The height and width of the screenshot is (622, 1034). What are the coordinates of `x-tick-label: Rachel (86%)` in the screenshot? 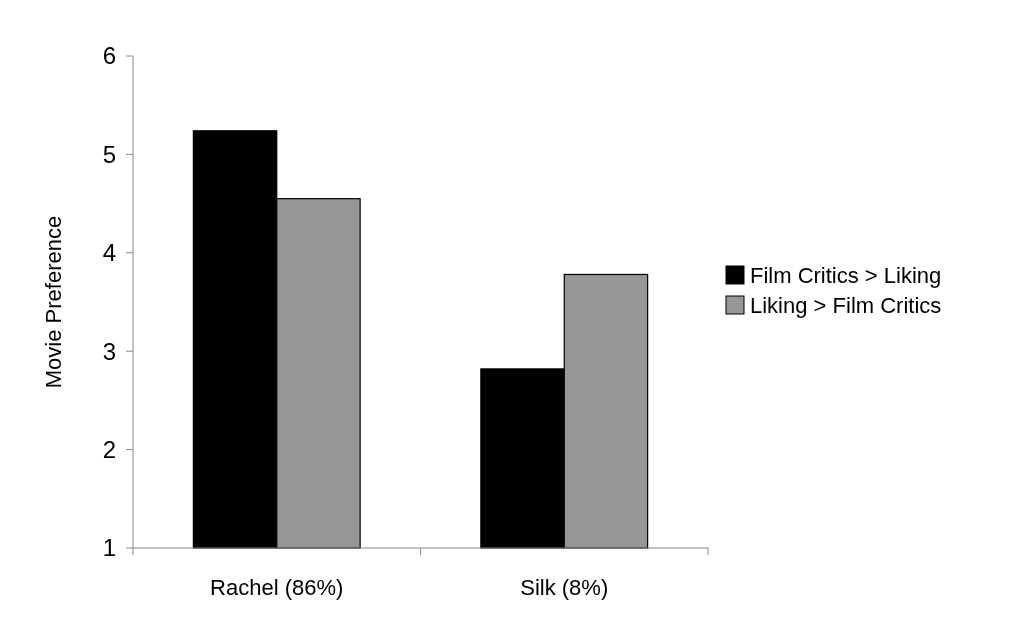 It's located at (277, 587).